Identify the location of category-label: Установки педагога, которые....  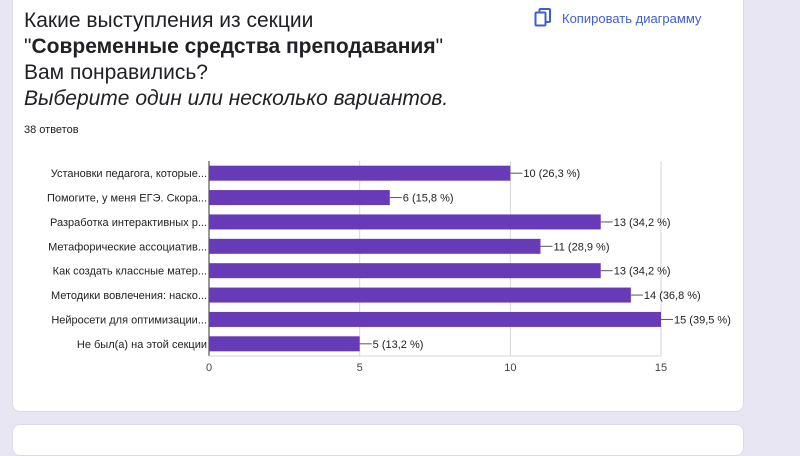
(129, 174).